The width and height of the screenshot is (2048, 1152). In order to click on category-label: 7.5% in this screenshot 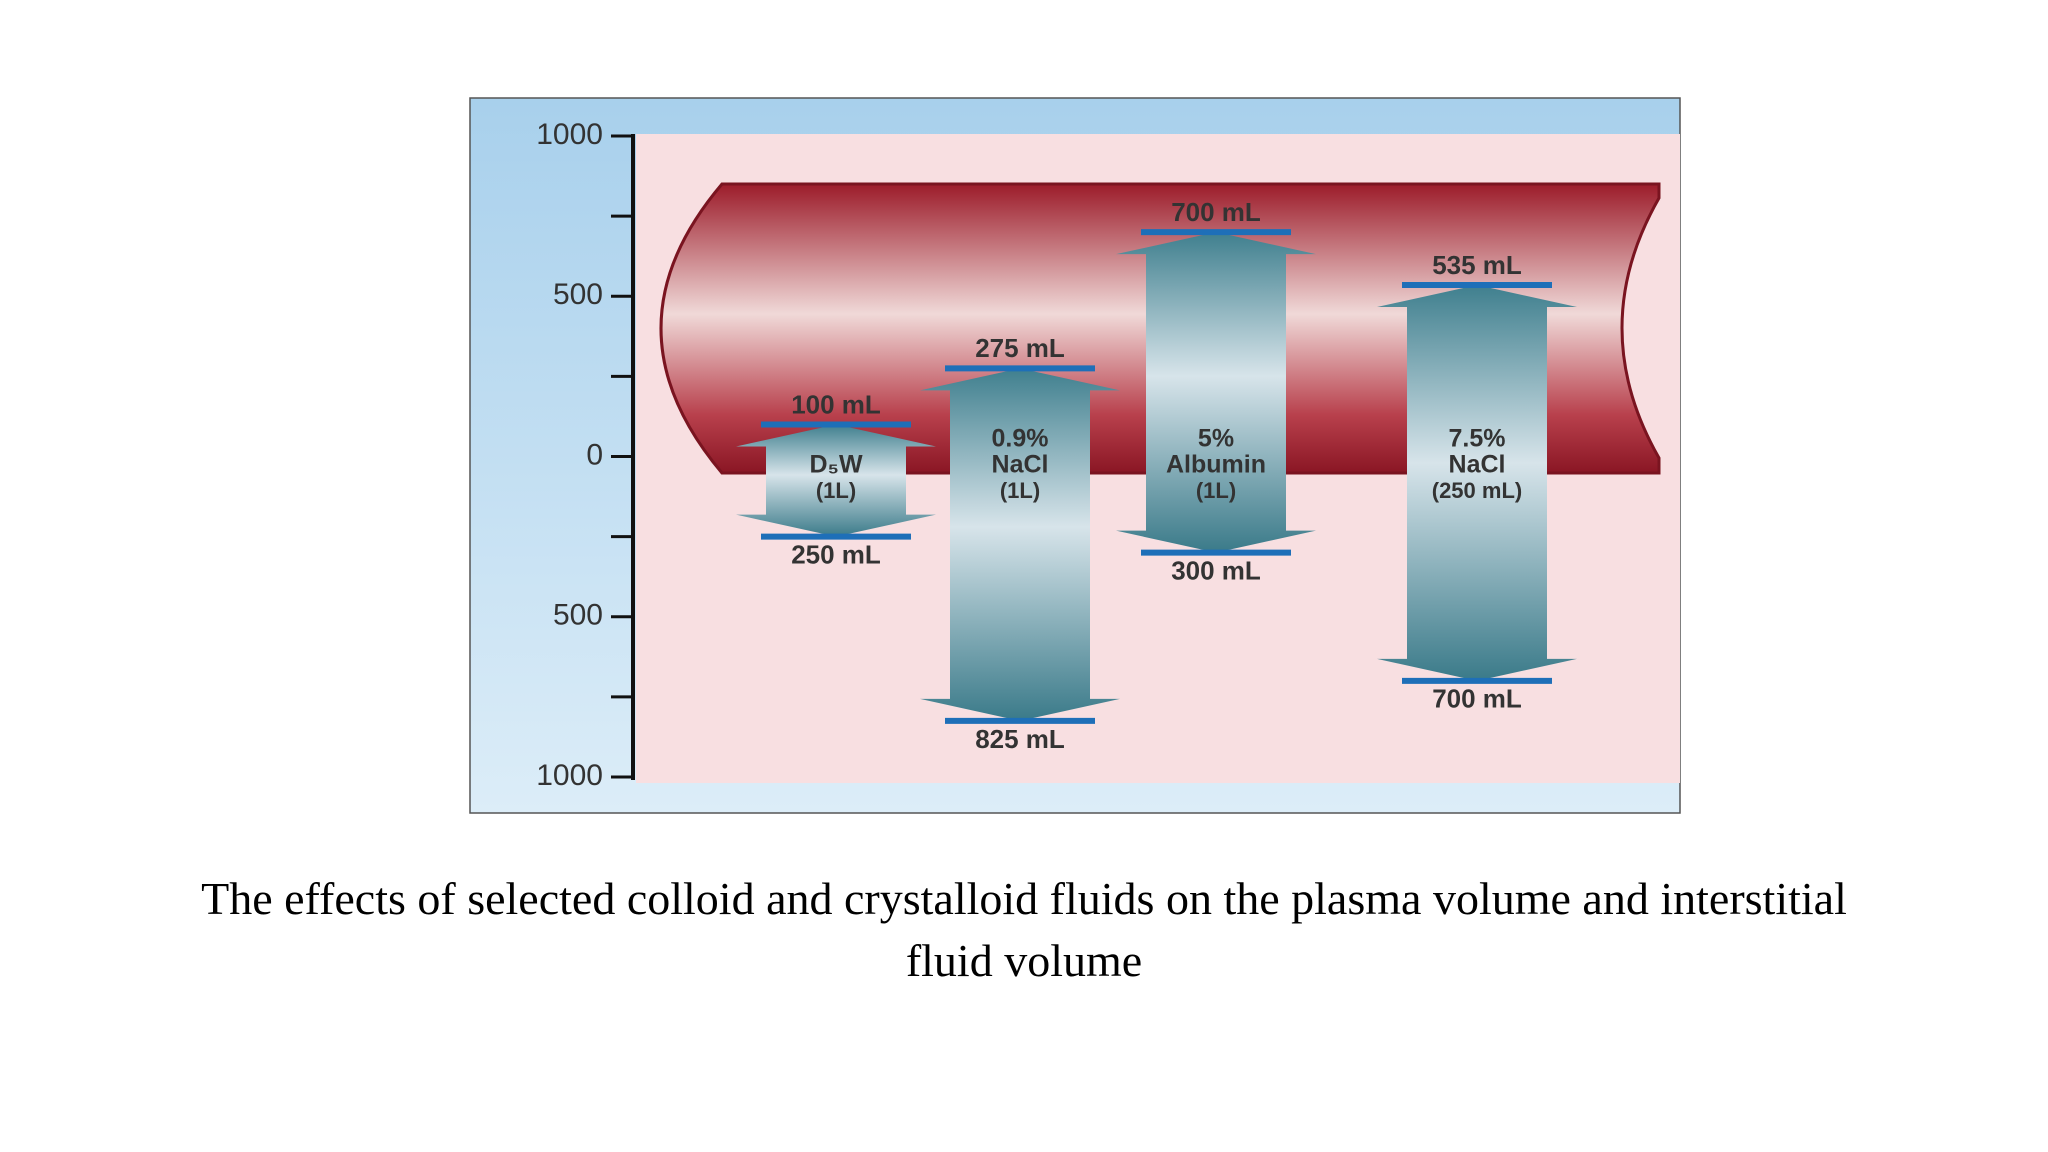, I will do `click(1477, 439)`.